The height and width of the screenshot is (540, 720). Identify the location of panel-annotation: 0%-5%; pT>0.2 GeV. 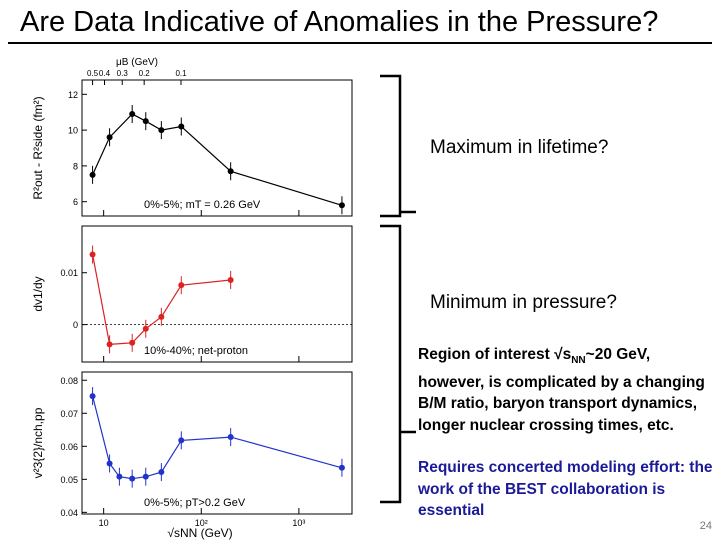
(195, 503).